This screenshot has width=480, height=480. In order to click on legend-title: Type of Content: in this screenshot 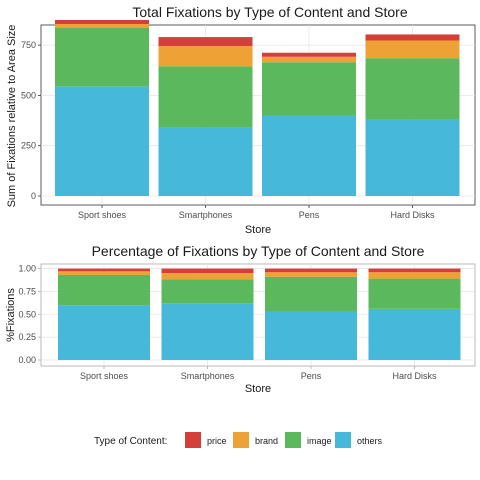, I will do `click(130, 441)`.